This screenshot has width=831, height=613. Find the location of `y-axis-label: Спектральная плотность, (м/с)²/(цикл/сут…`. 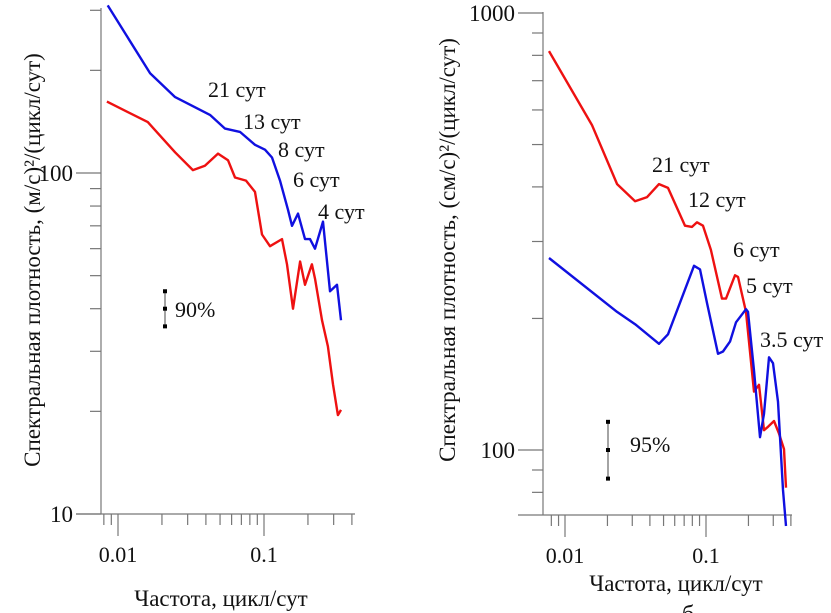

y-axis-label: Спектральная плотность, (м/с)²/(цикл/сут… is located at coordinates (32, 260).